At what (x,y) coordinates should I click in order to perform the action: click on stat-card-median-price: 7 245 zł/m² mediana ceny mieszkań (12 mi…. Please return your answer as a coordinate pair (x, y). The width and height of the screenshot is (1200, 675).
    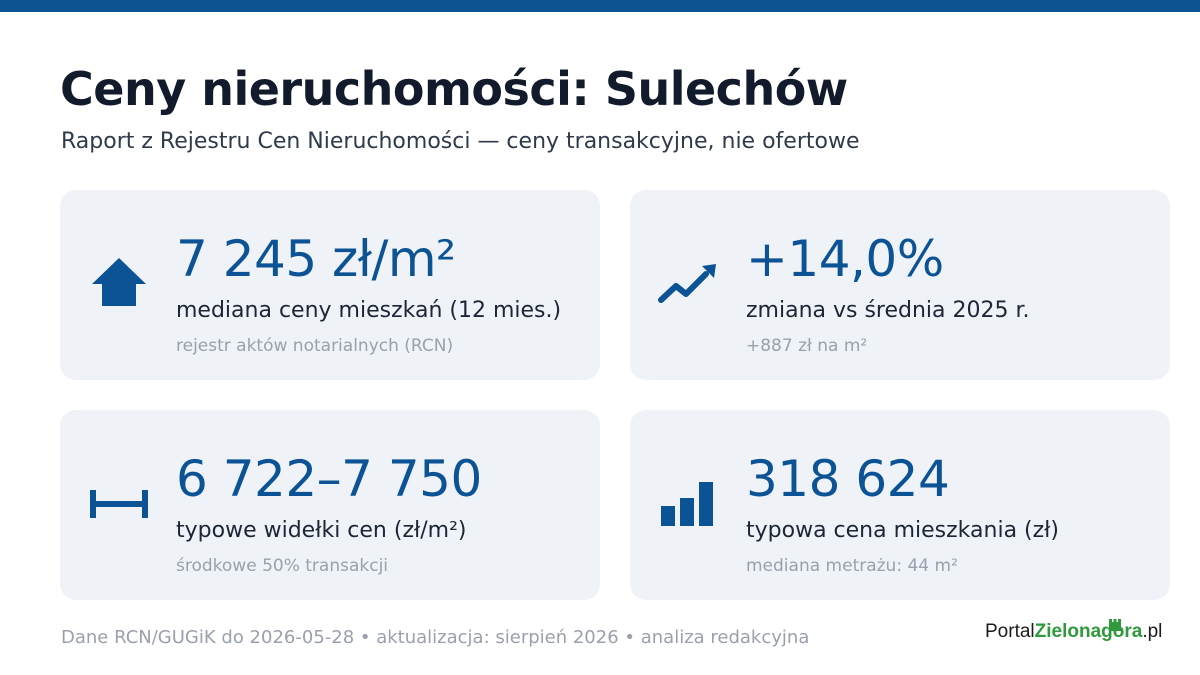
    Looking at the image, I should click on (330, 285).